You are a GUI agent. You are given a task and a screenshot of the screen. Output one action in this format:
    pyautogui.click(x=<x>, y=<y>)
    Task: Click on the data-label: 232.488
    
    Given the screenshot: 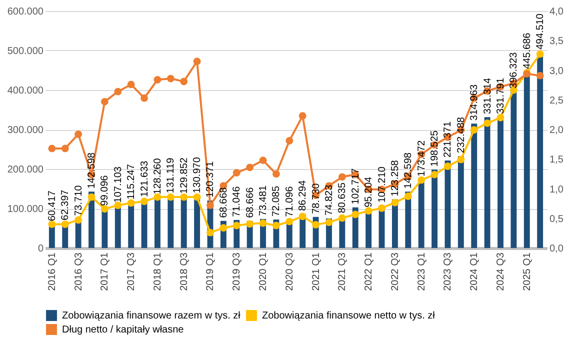 What is the action you would take?
    pyautogui.click(x=461, y=135)
    